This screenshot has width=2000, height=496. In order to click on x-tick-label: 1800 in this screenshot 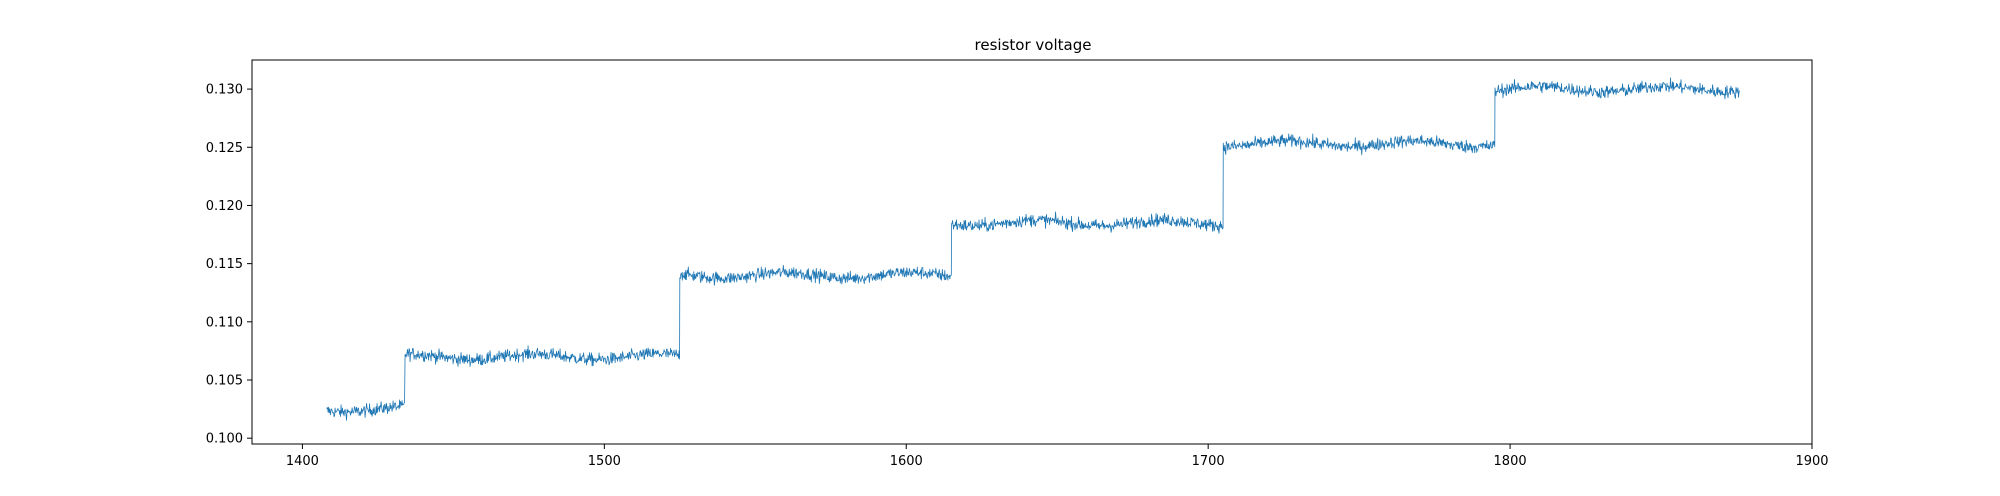, I will do `click(1510, 461)`.